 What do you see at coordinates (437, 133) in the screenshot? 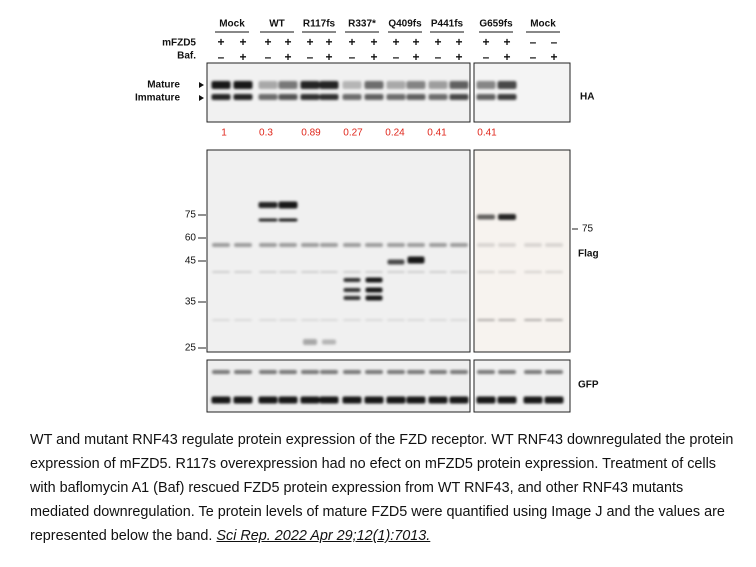
I see `quantification: 0.41` at bounding box center [437, 133].